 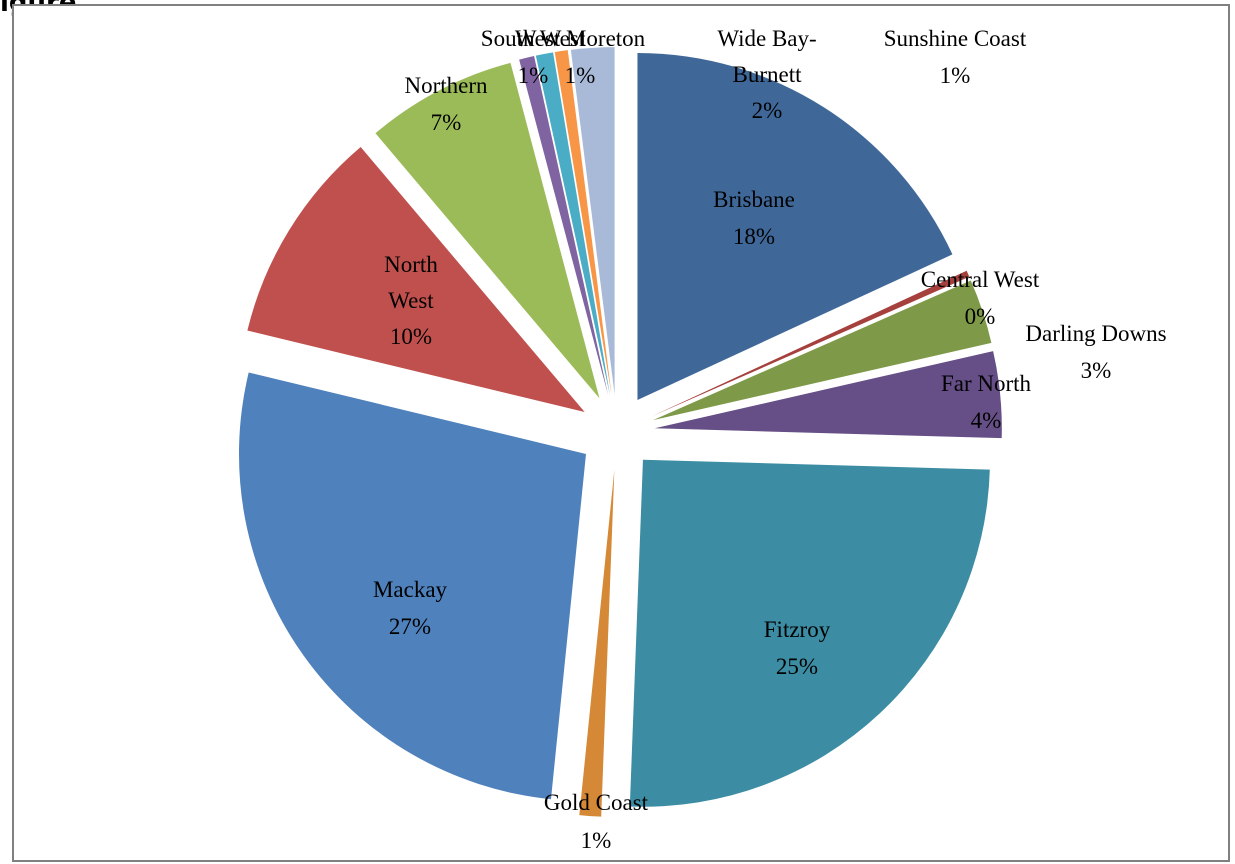 I want to click on label-mackay-name: Mackay, so click(x=410, y=589).